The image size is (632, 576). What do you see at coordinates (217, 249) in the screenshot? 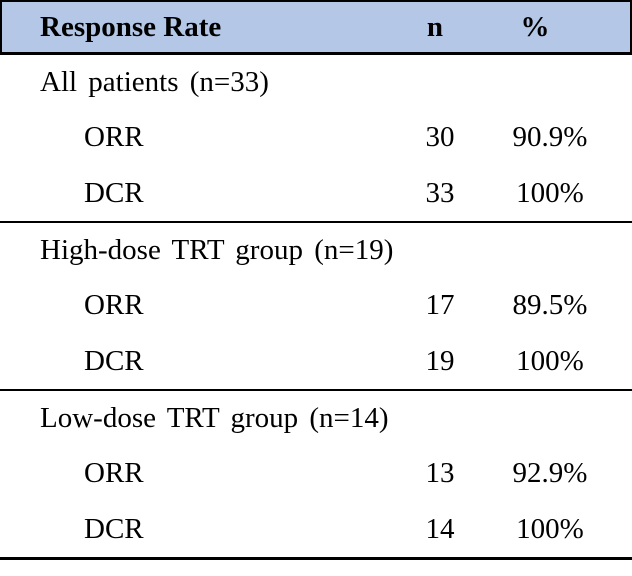
I see `group-label: High-dose TRT group (n=19)` at bounding box center [217, 249].